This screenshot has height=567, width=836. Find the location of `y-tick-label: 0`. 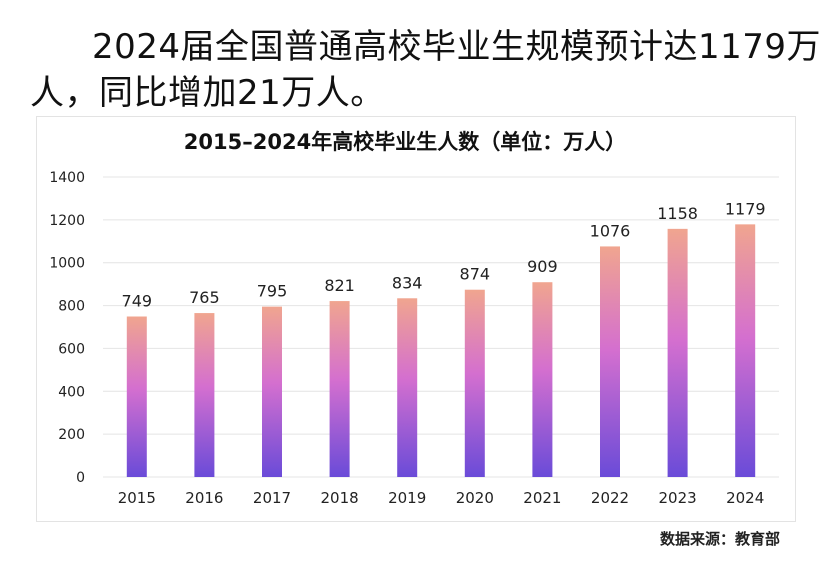

y-tick-label: 0 is located at coordinates (80, 478).